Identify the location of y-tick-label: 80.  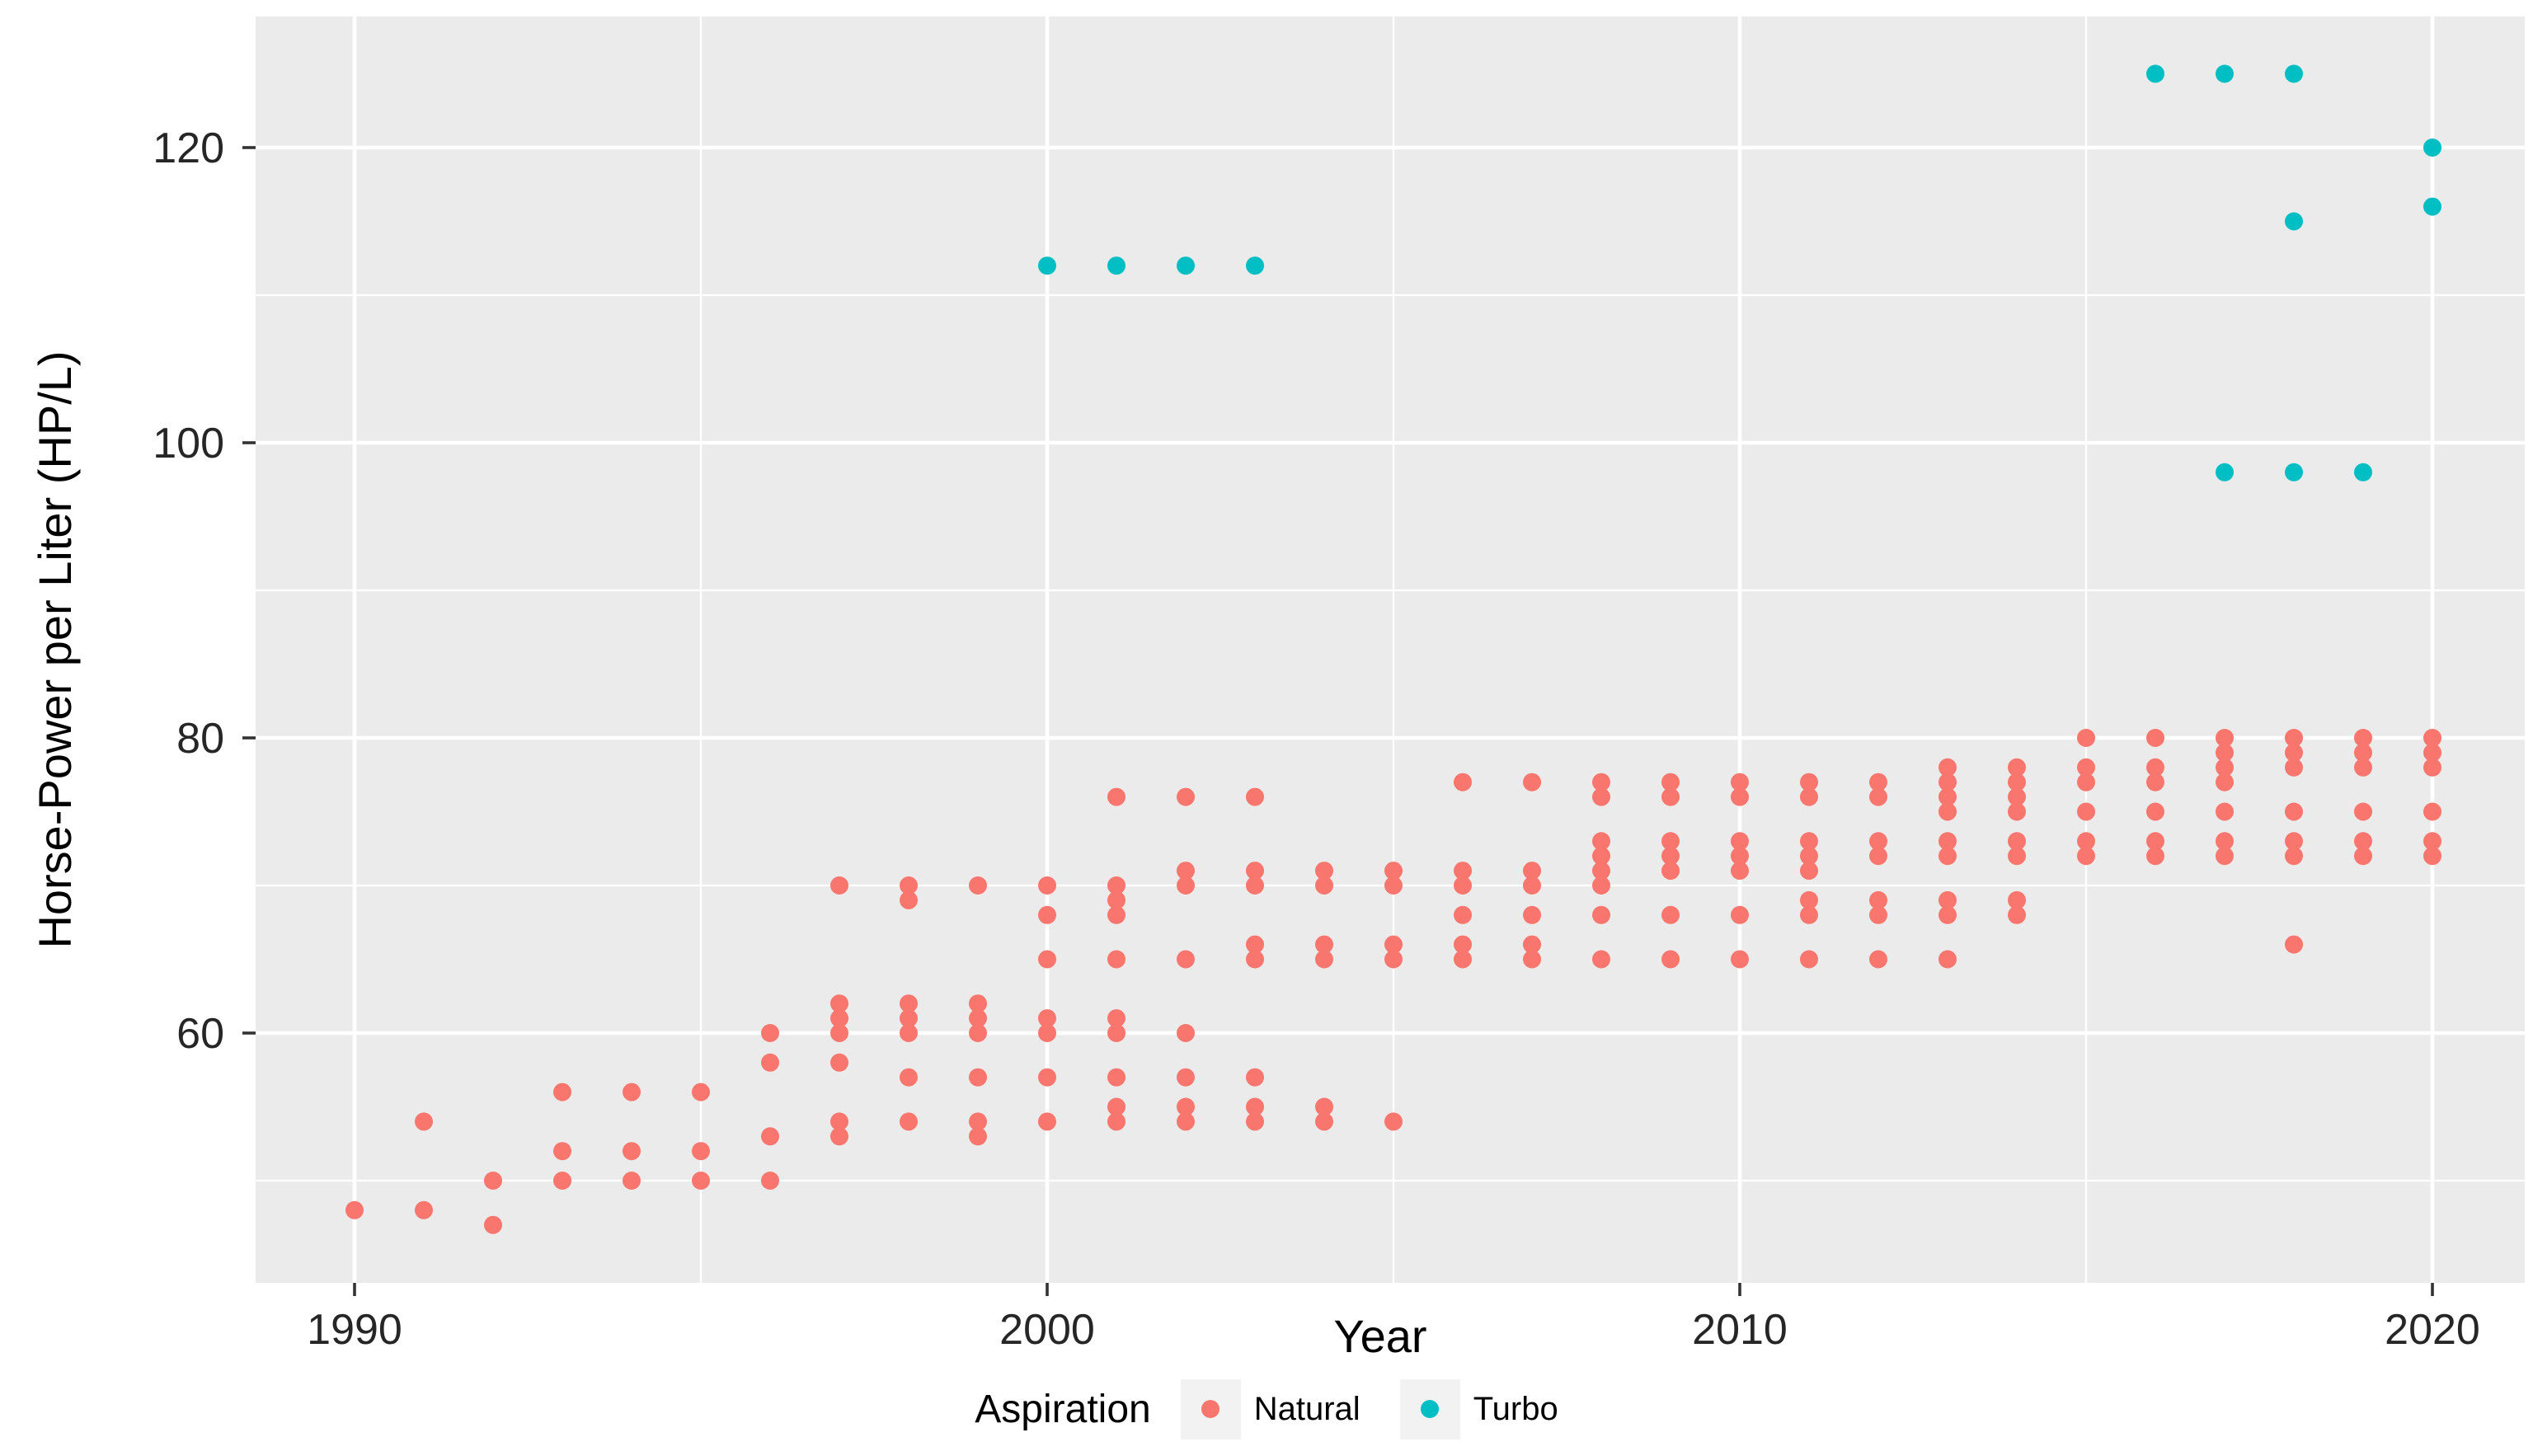
(200, 739).